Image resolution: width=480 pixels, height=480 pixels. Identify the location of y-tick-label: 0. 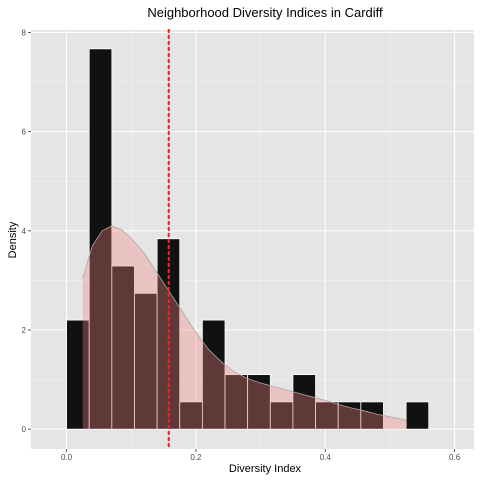
(24, 429).